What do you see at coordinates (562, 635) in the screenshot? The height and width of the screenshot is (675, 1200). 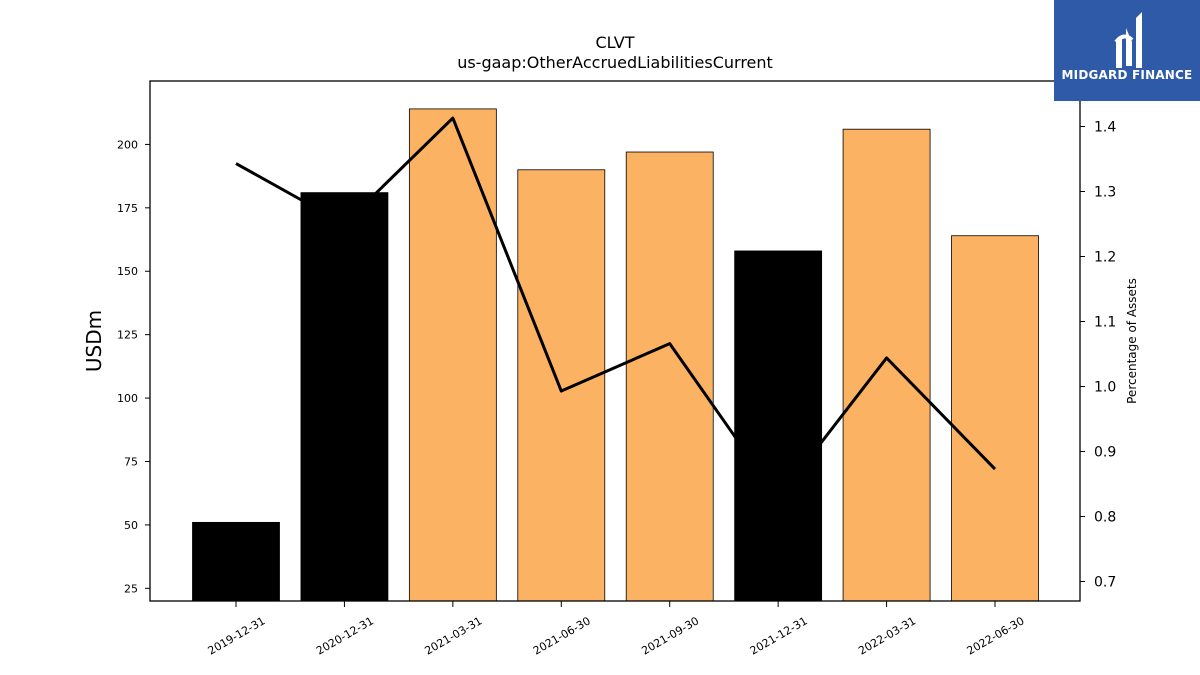 I see `x-tick-label: 2021-06-30` at bounding box center [562, 635].